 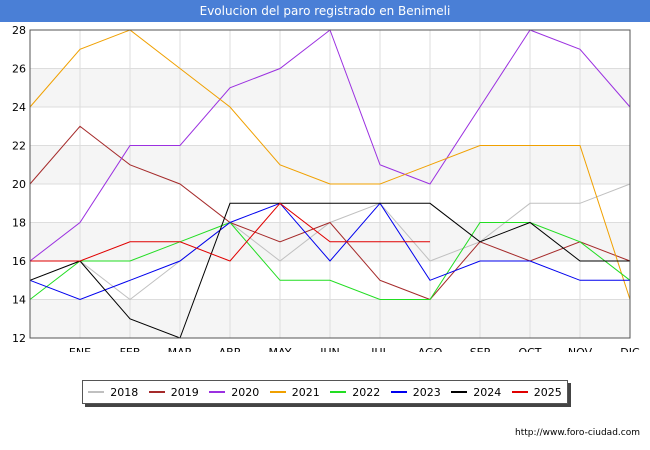 What do you see at coordinates (230, 349) in the screenshot?
I see `x-tick-label: ABR` at bounding box center [230, 349].